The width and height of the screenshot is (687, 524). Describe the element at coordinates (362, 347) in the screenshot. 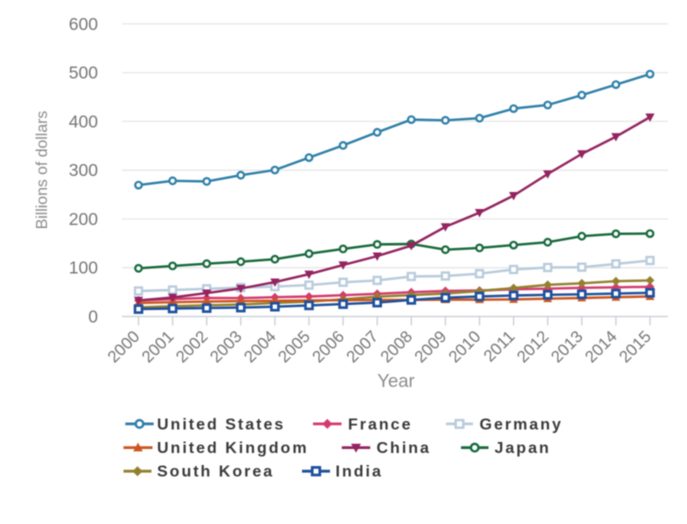

I see `svg-text: 2007` at that location.